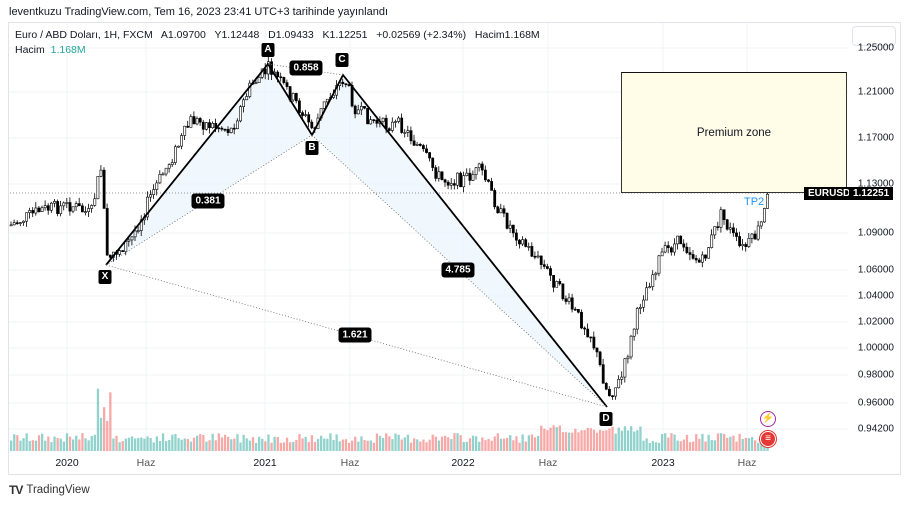 The width and height of the screenshot is (908, 506). I want to click on volume-legend: Hacim 1.168M, so click(50, 50).